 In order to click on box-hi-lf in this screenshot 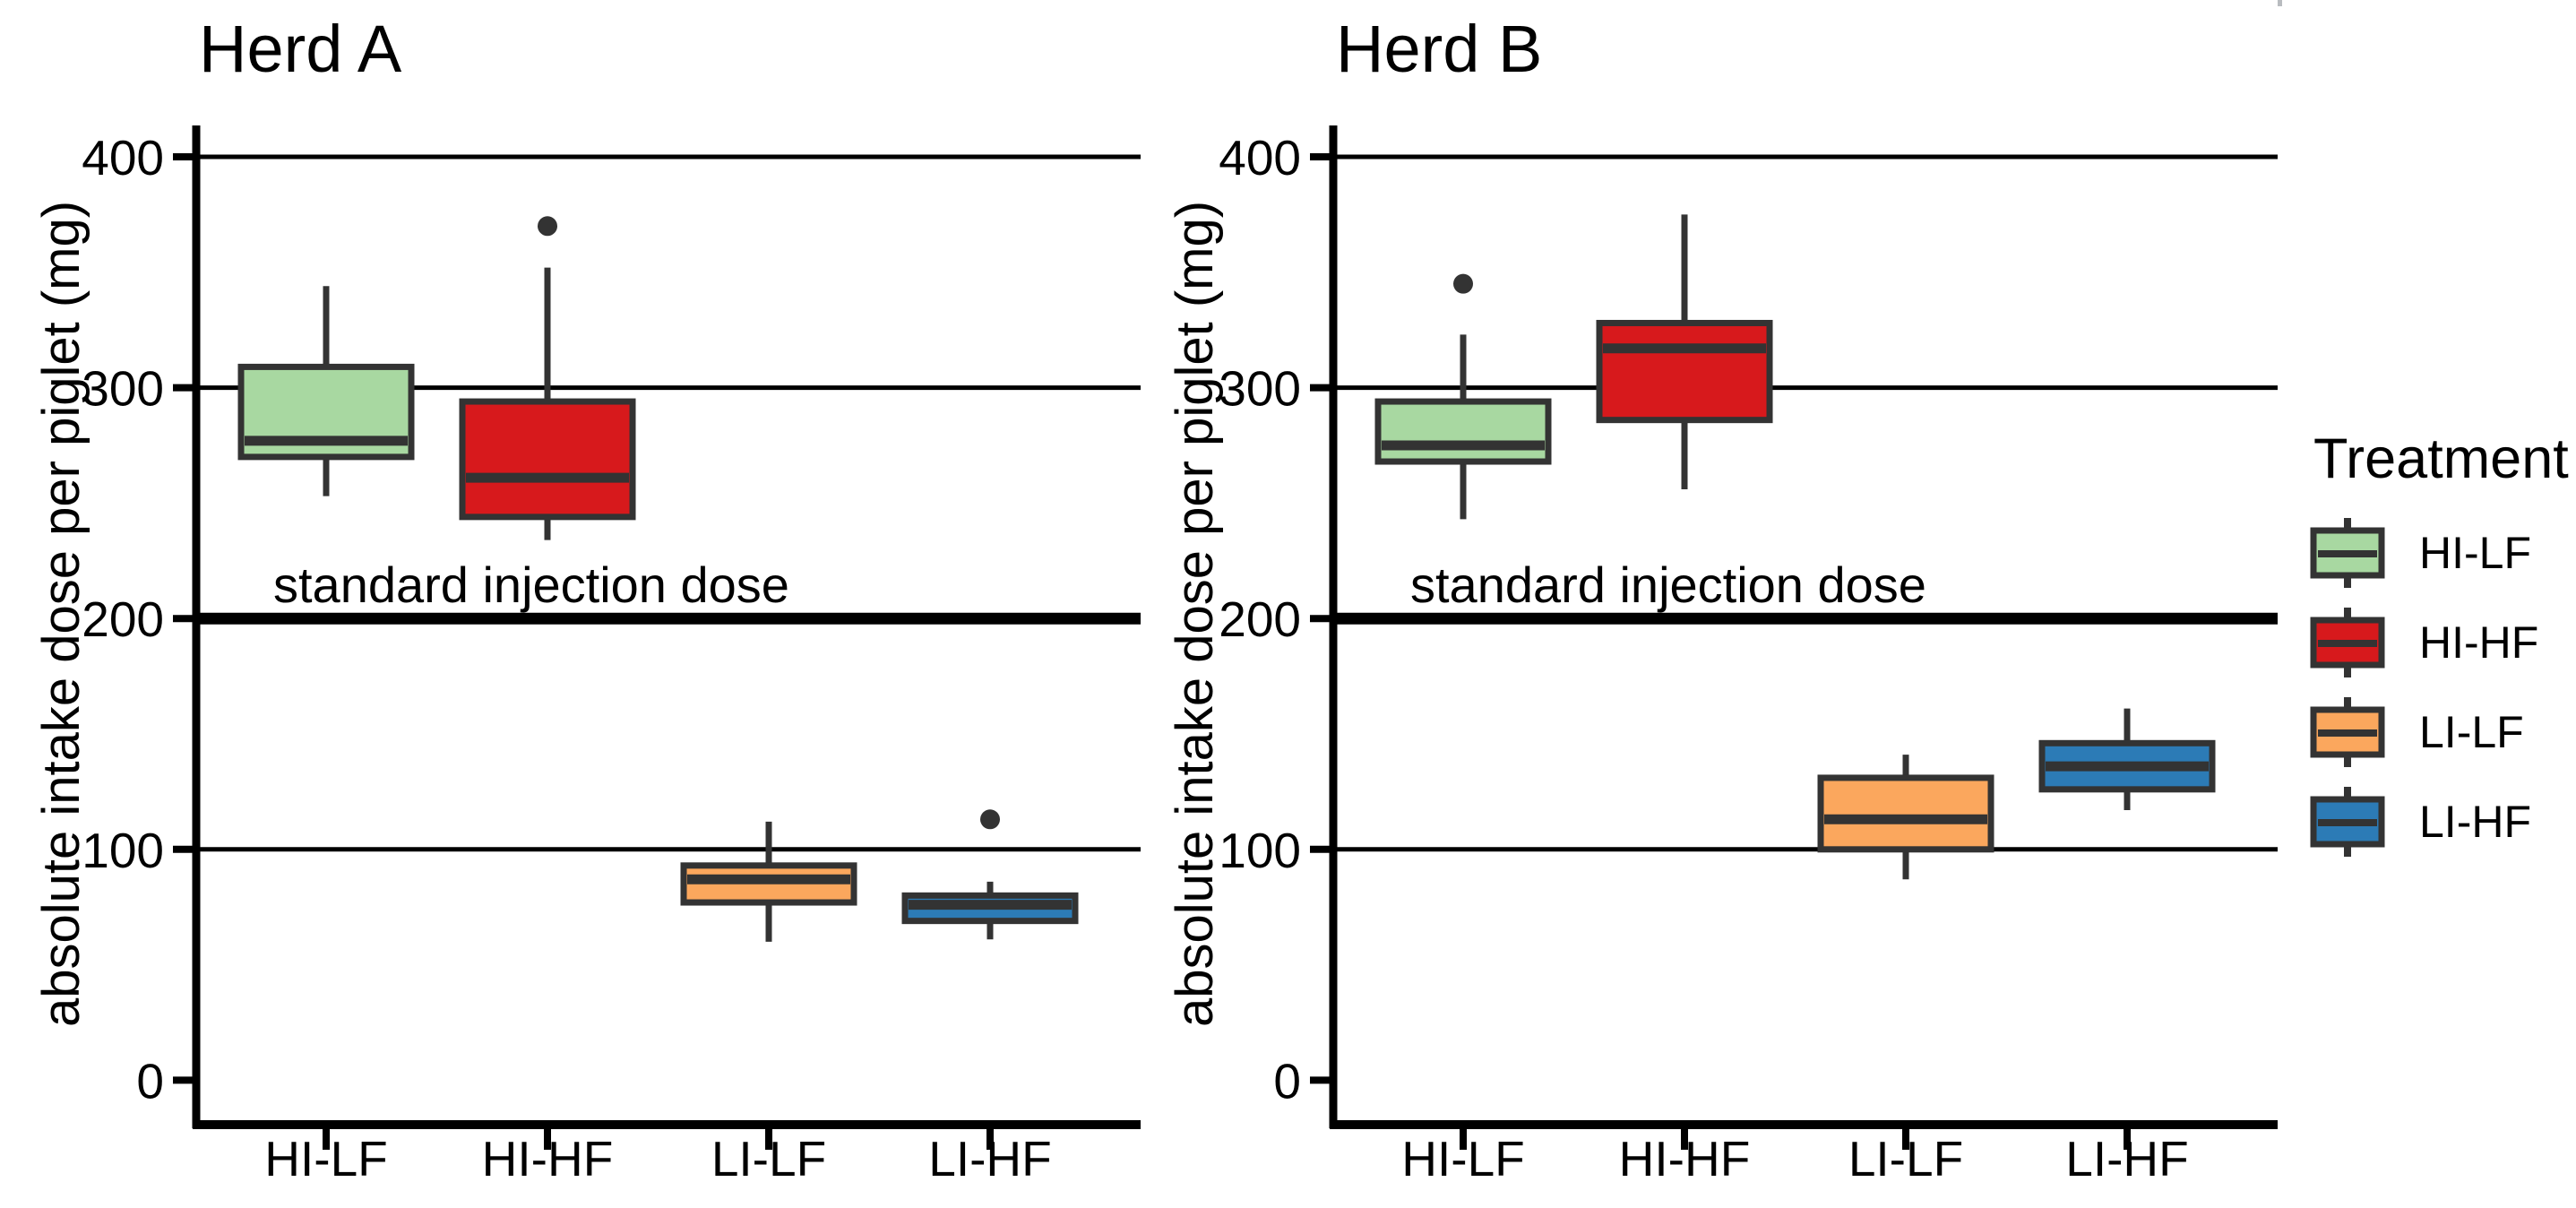, I will do `click(1463, 431)`.